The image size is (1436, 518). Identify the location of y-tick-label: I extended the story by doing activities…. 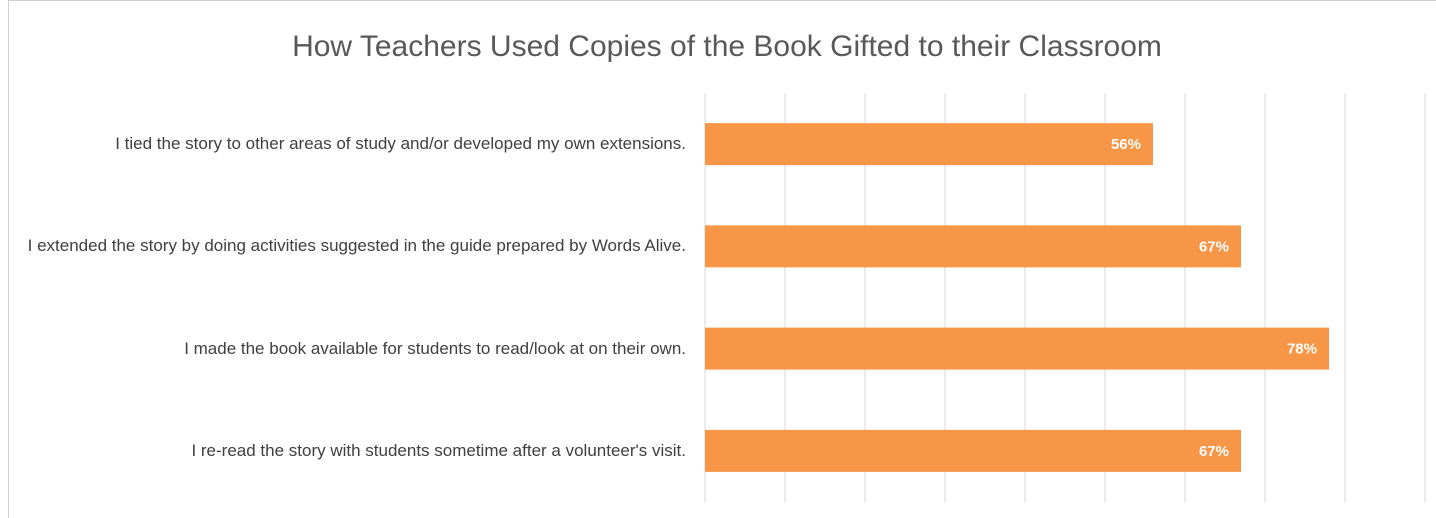
(356, 246).